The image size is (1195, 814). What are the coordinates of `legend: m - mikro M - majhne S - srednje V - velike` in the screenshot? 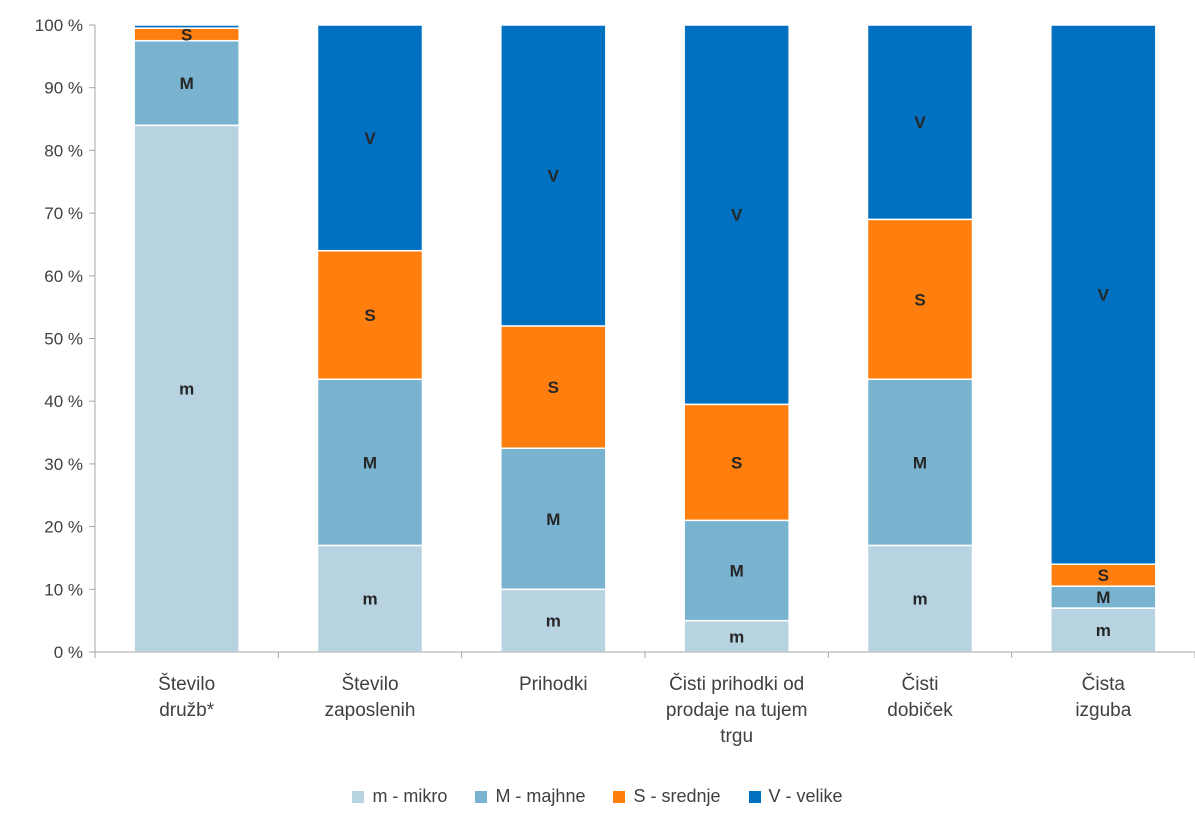 It's located at (597, 796).